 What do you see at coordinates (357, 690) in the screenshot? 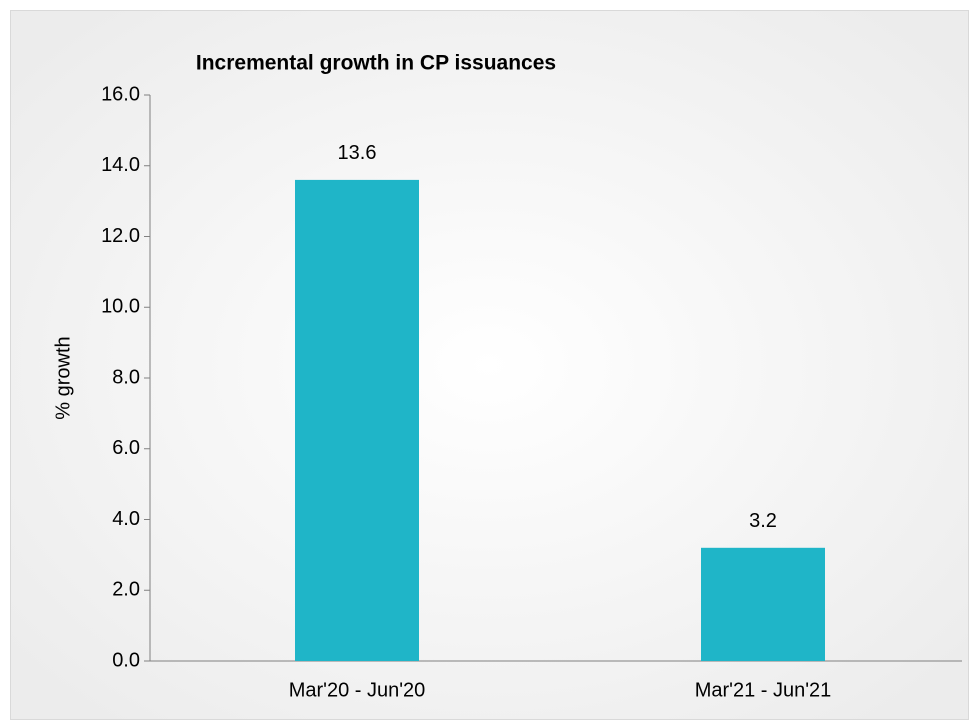
I see `x-tick-label: Mar'20 - Jun'20` at bounding box center [357, 690].